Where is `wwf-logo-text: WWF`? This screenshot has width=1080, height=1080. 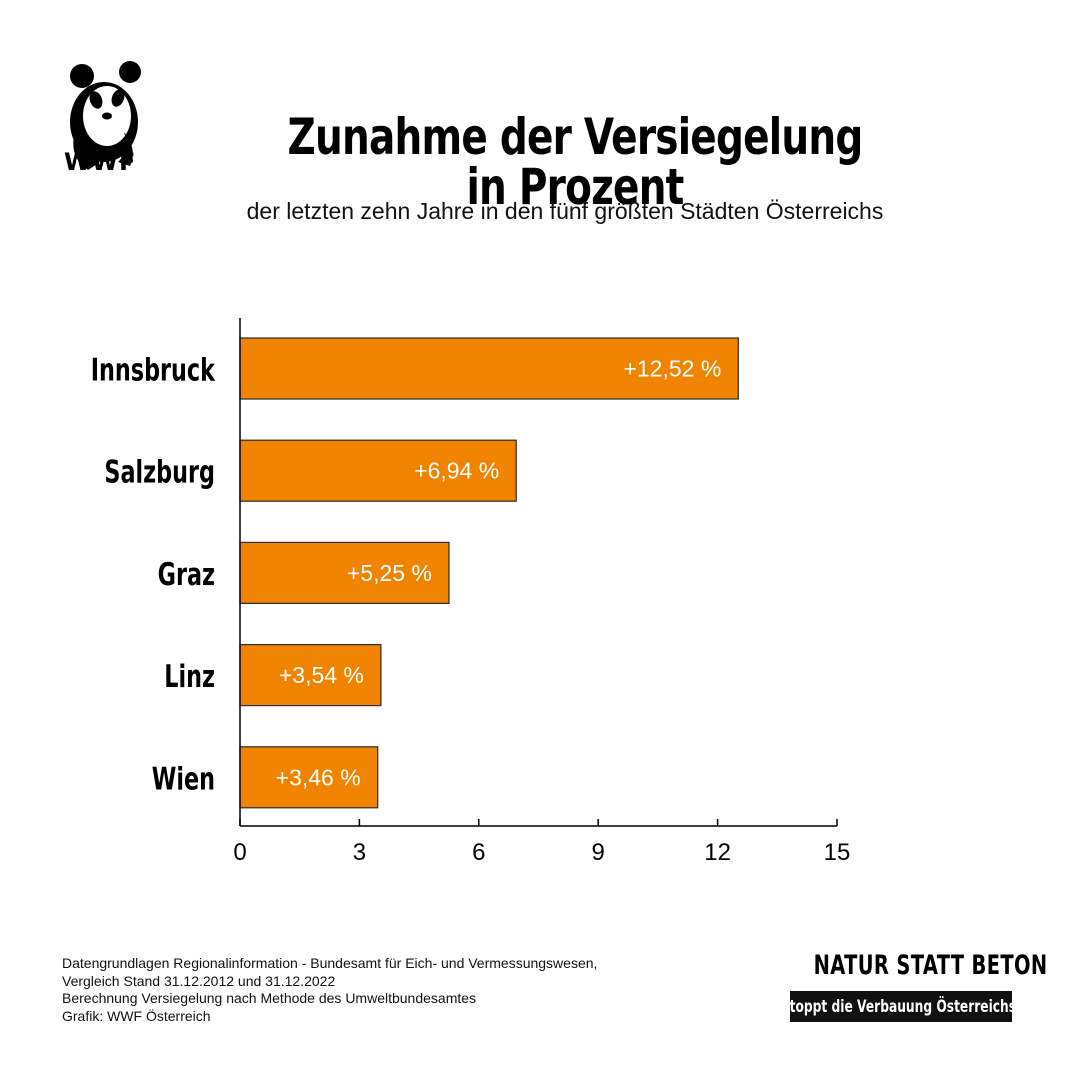 wwf-logo-text: WWF is located at coordinates (100, 162).